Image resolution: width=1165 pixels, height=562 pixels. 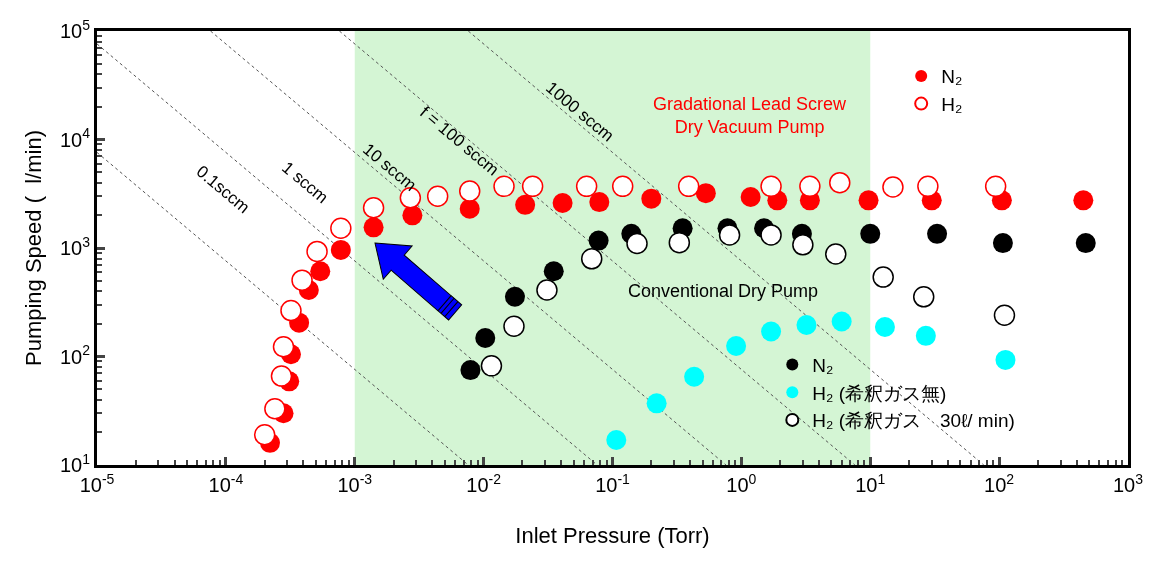 I want to click on x-tick-label: 10$^{2}$, so click(x=999, y=483).